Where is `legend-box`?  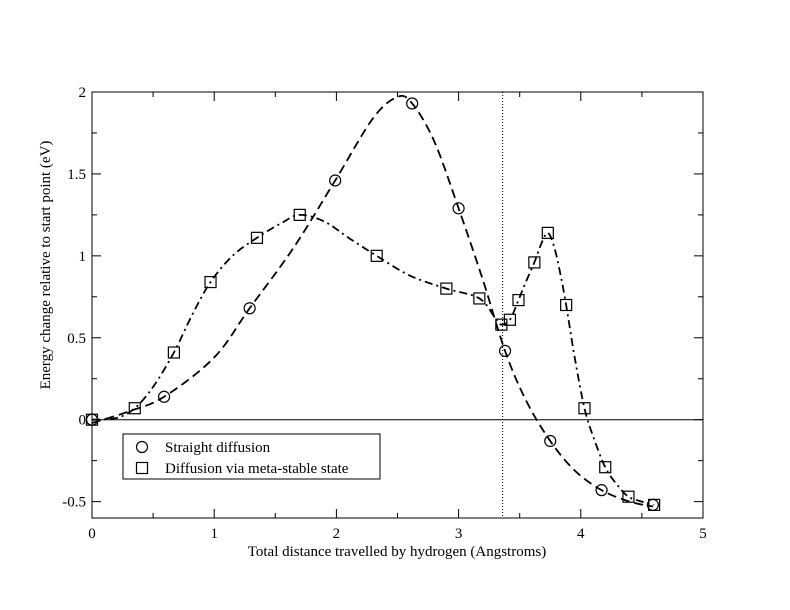 legend-box is located at coordinates (251, 456).